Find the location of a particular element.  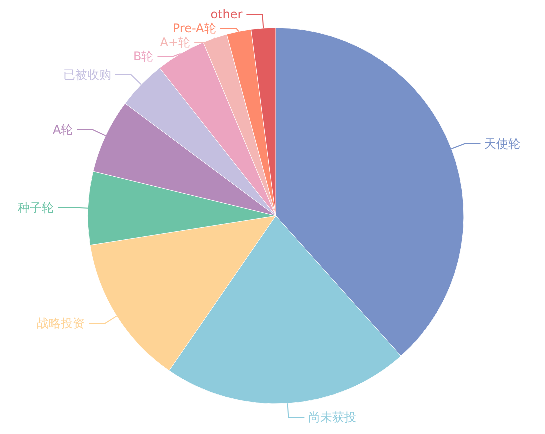

slice-label: other is located at coordinates (226, 14).